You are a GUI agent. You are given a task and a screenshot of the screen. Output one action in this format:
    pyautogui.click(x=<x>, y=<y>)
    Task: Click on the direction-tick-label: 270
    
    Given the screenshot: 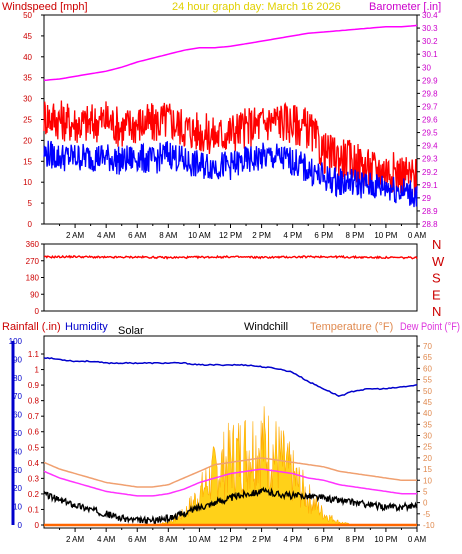 What is the action you would take?
    pyautogui.click(x=33, y=261)
    